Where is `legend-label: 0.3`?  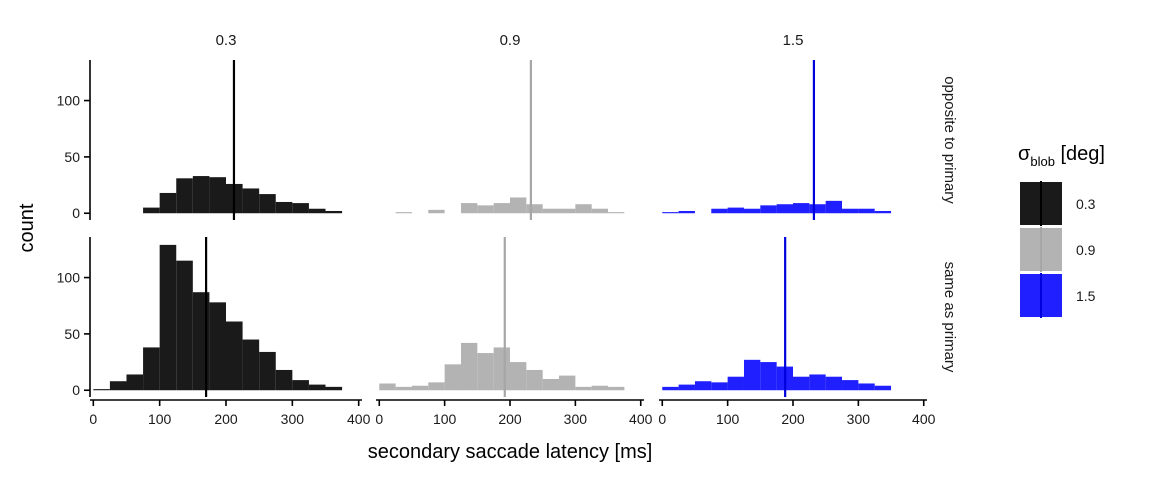
legend-label: 0.3 is located at coordinates (1086, 204).